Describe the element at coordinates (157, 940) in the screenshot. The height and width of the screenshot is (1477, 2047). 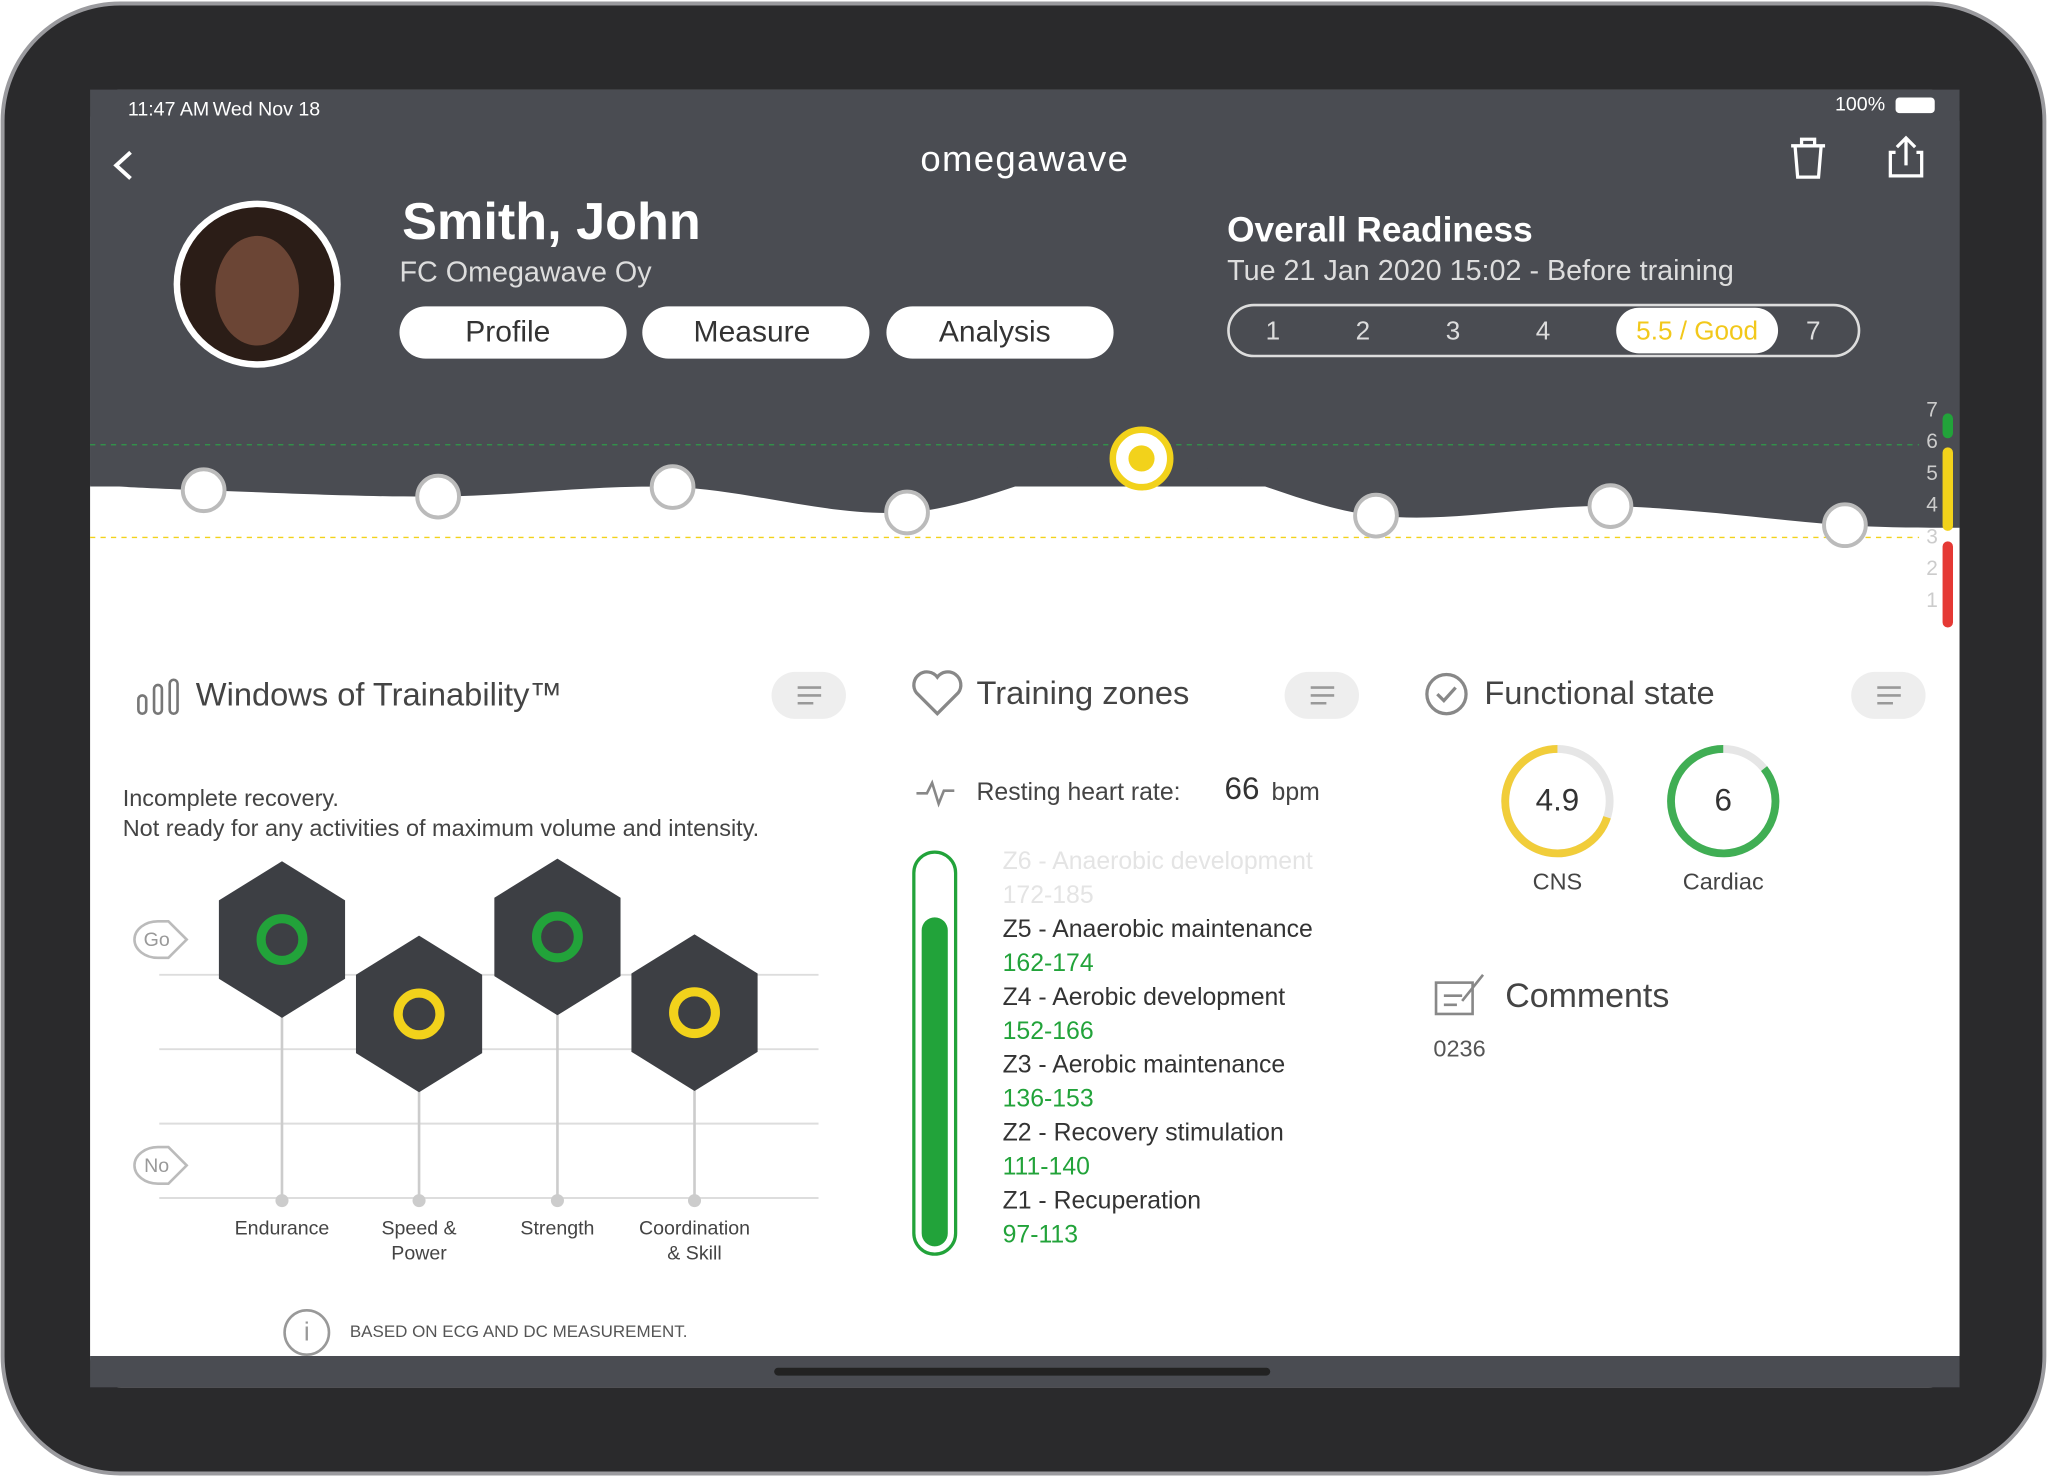
I see `go-label: Go` at that location.